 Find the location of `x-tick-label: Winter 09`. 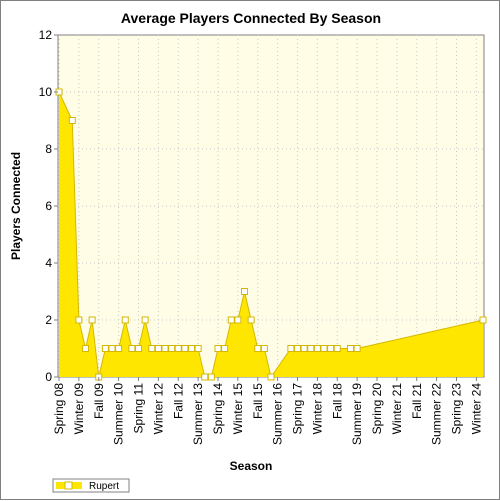

x-tick-label: Winter 09 is located at coordinates (79, 409).